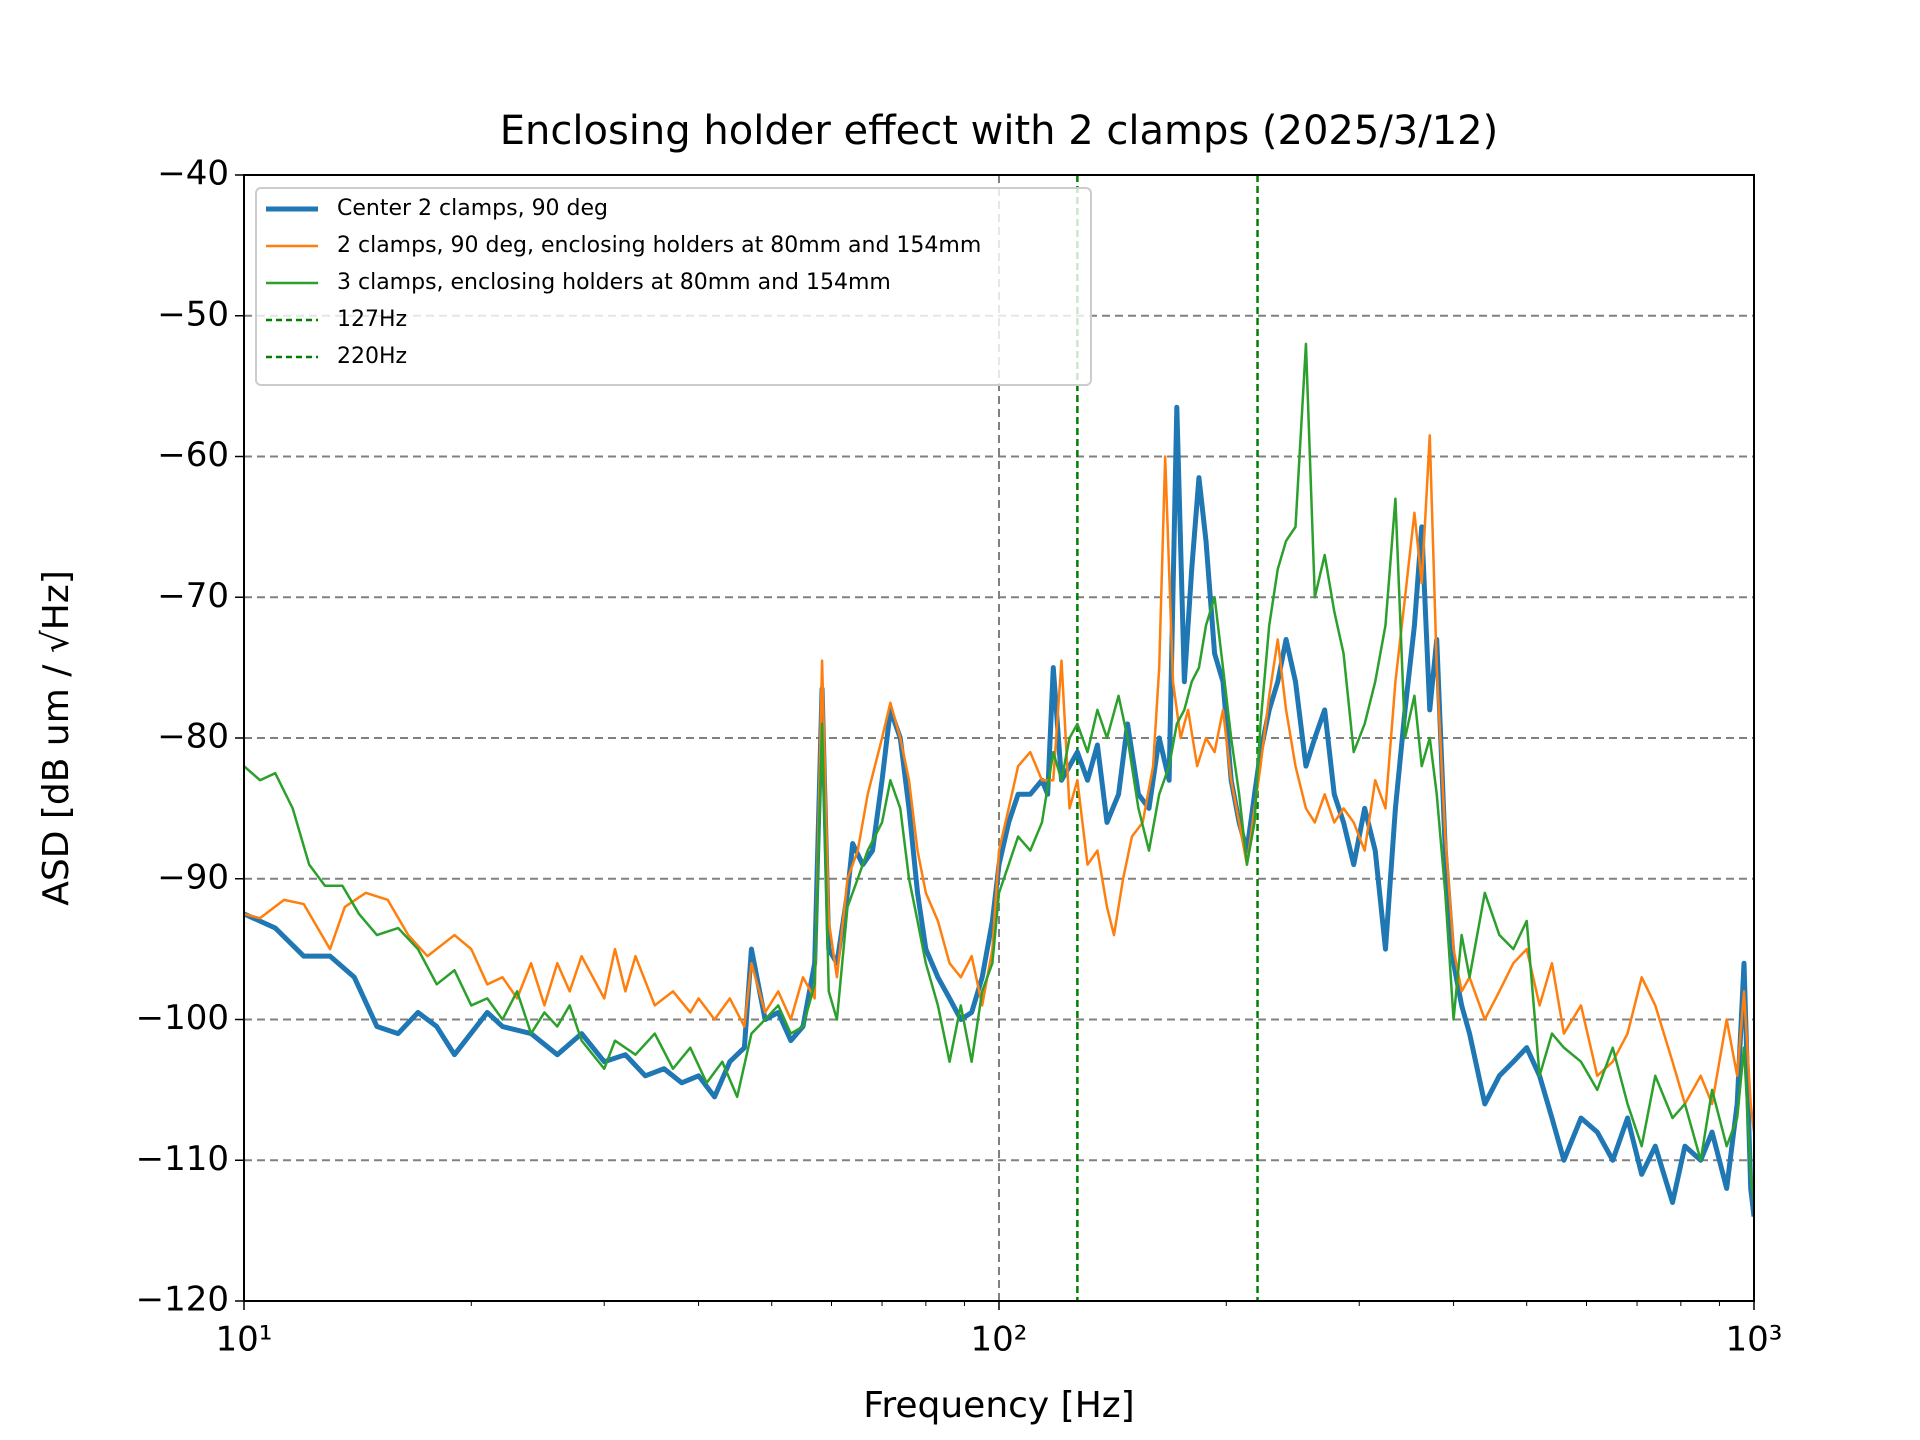  I want to click on y-tick-label: −60, so click(193, 455).